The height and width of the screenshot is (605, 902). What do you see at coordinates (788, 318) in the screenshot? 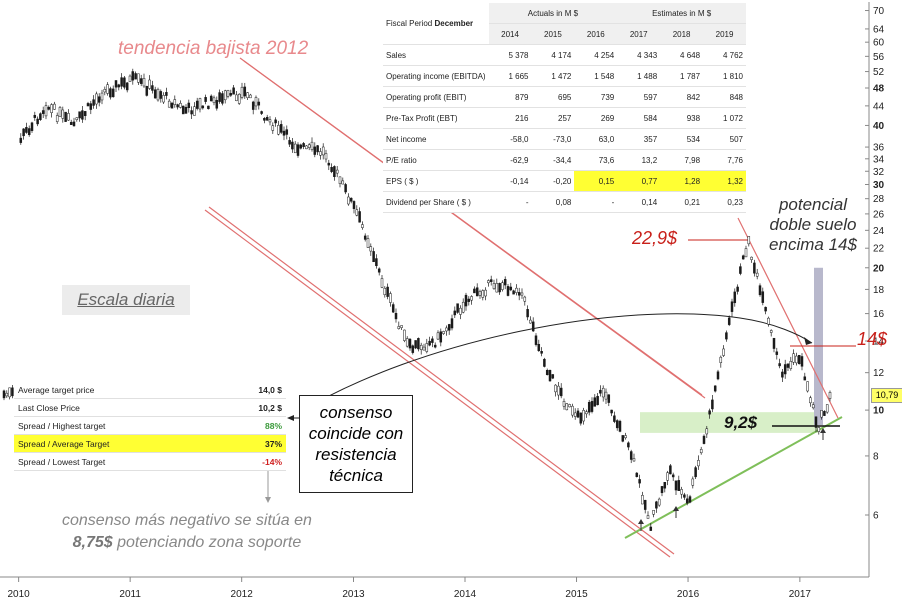
I see `falling-resistance` at bounding box center [788, 318].